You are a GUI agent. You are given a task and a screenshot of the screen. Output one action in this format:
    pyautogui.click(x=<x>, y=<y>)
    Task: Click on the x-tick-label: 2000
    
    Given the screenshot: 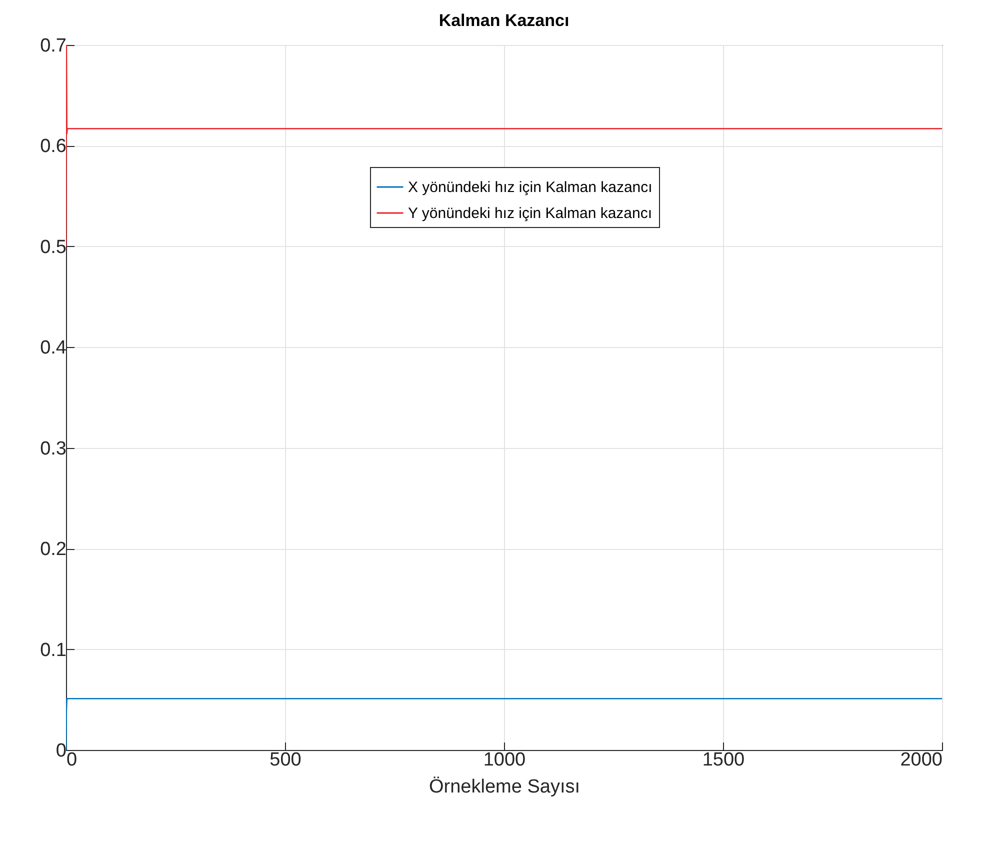 What is the action you would take?
    pyautogui.click(x=921, y=760)
    